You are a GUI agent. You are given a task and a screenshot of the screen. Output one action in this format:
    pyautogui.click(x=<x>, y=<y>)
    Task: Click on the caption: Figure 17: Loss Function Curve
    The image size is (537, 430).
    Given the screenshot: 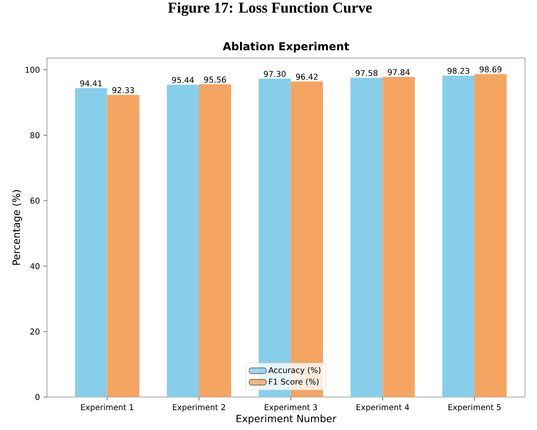 What is the action you would take?
    pyautogui.click(x=270, y=9)
    